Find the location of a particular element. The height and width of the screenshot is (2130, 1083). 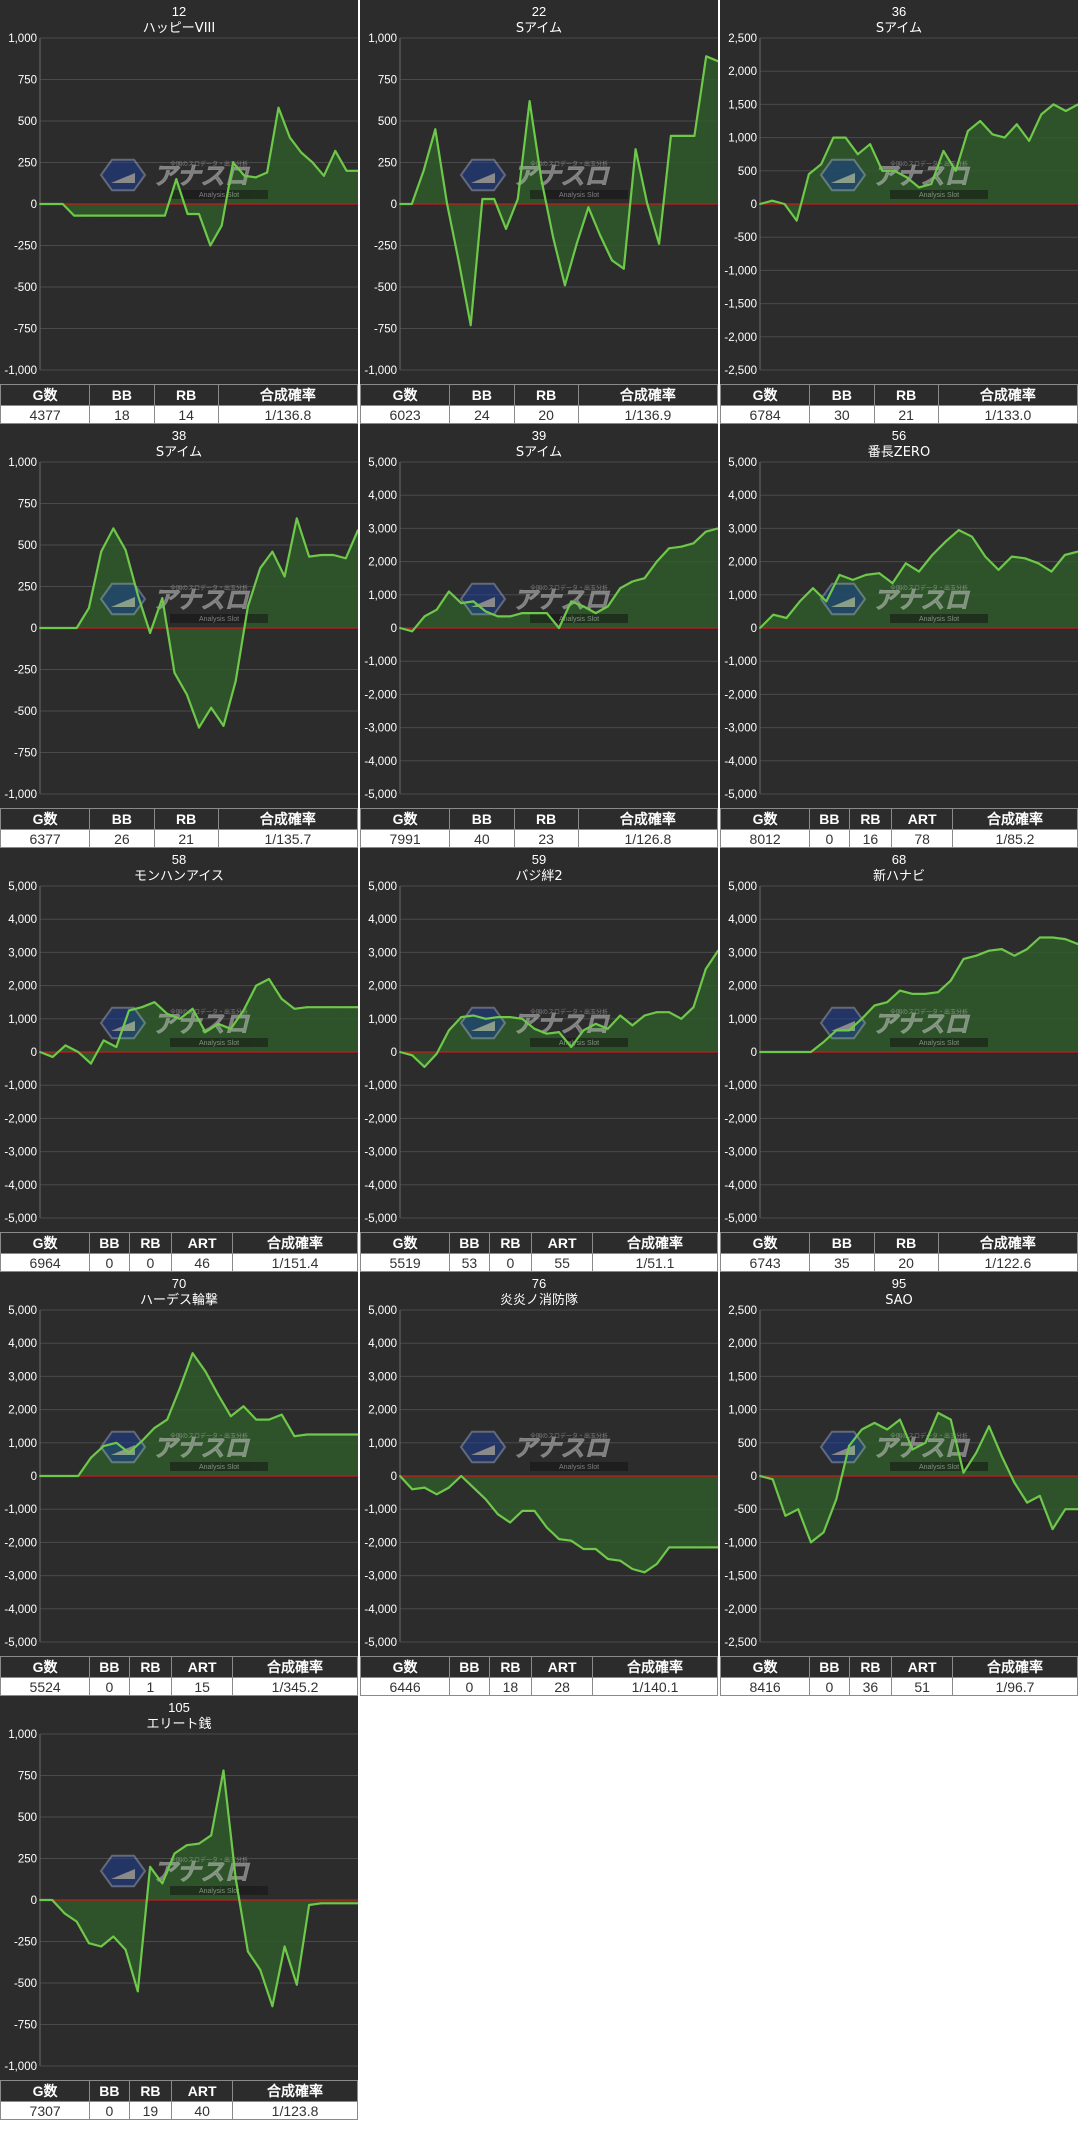

y-tick-label: 1,000 is located at coordinates (742, 1411).